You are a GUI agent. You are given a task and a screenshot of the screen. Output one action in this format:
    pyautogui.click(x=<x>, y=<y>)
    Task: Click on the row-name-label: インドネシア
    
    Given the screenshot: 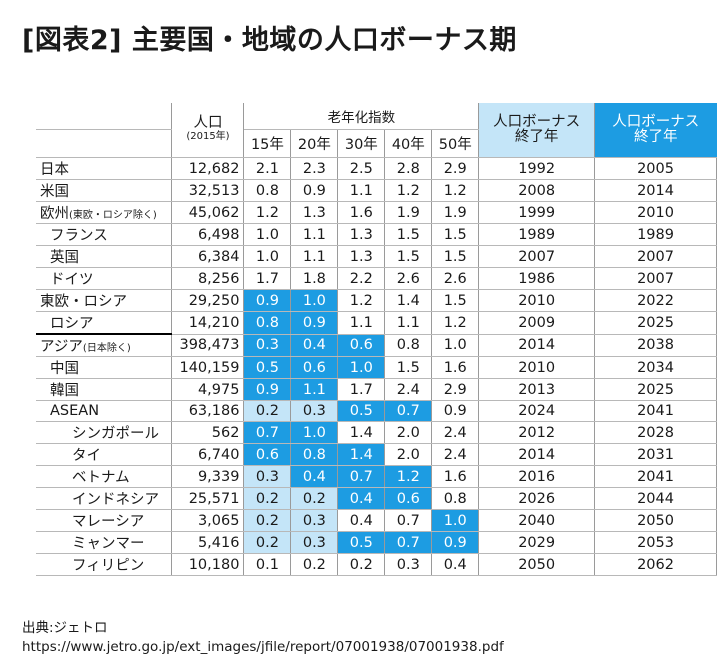 What is the action you would take?
    pyautogui.click(x=115, y=500)
    